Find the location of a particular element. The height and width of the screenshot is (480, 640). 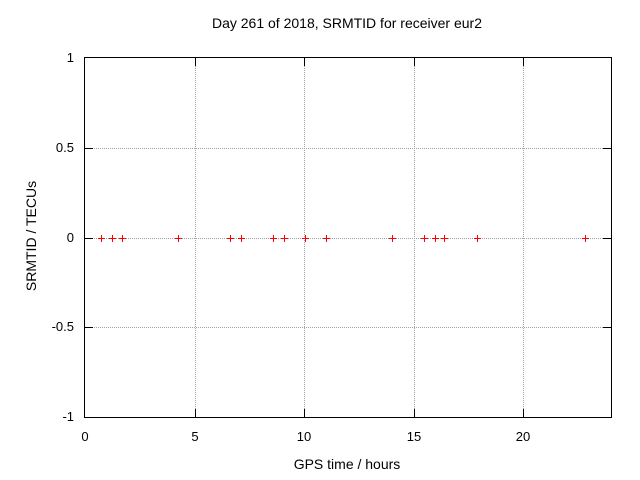

x-tick-label: 15 is located at coordinates (414, 436).